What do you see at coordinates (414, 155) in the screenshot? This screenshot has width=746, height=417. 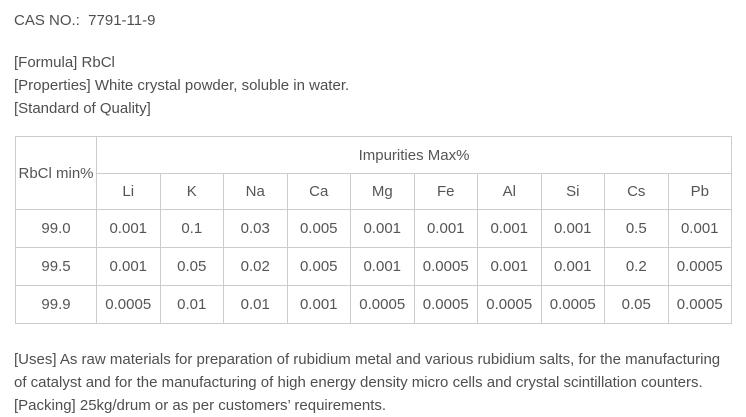 I see `impurities-max-header-cell: Impurities Max%` at bounding box center [414, 155].